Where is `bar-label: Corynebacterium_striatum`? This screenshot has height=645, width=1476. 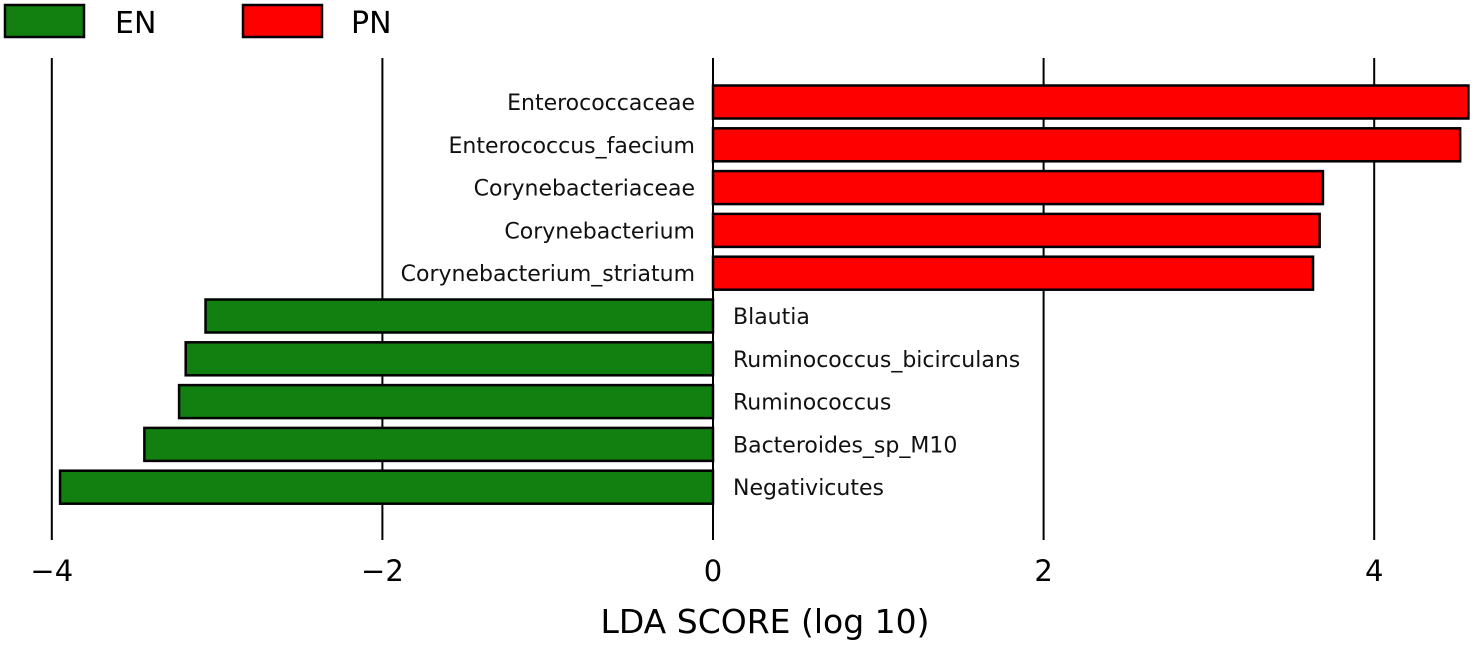
bar-label: Corynebacterium_striatum is located at coordinates (548, 274).